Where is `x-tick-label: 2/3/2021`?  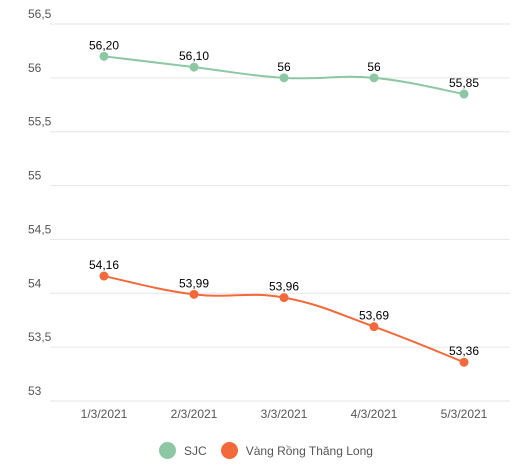 x-tick-label: 2/3/2021 is located at coordinates (194, 414).